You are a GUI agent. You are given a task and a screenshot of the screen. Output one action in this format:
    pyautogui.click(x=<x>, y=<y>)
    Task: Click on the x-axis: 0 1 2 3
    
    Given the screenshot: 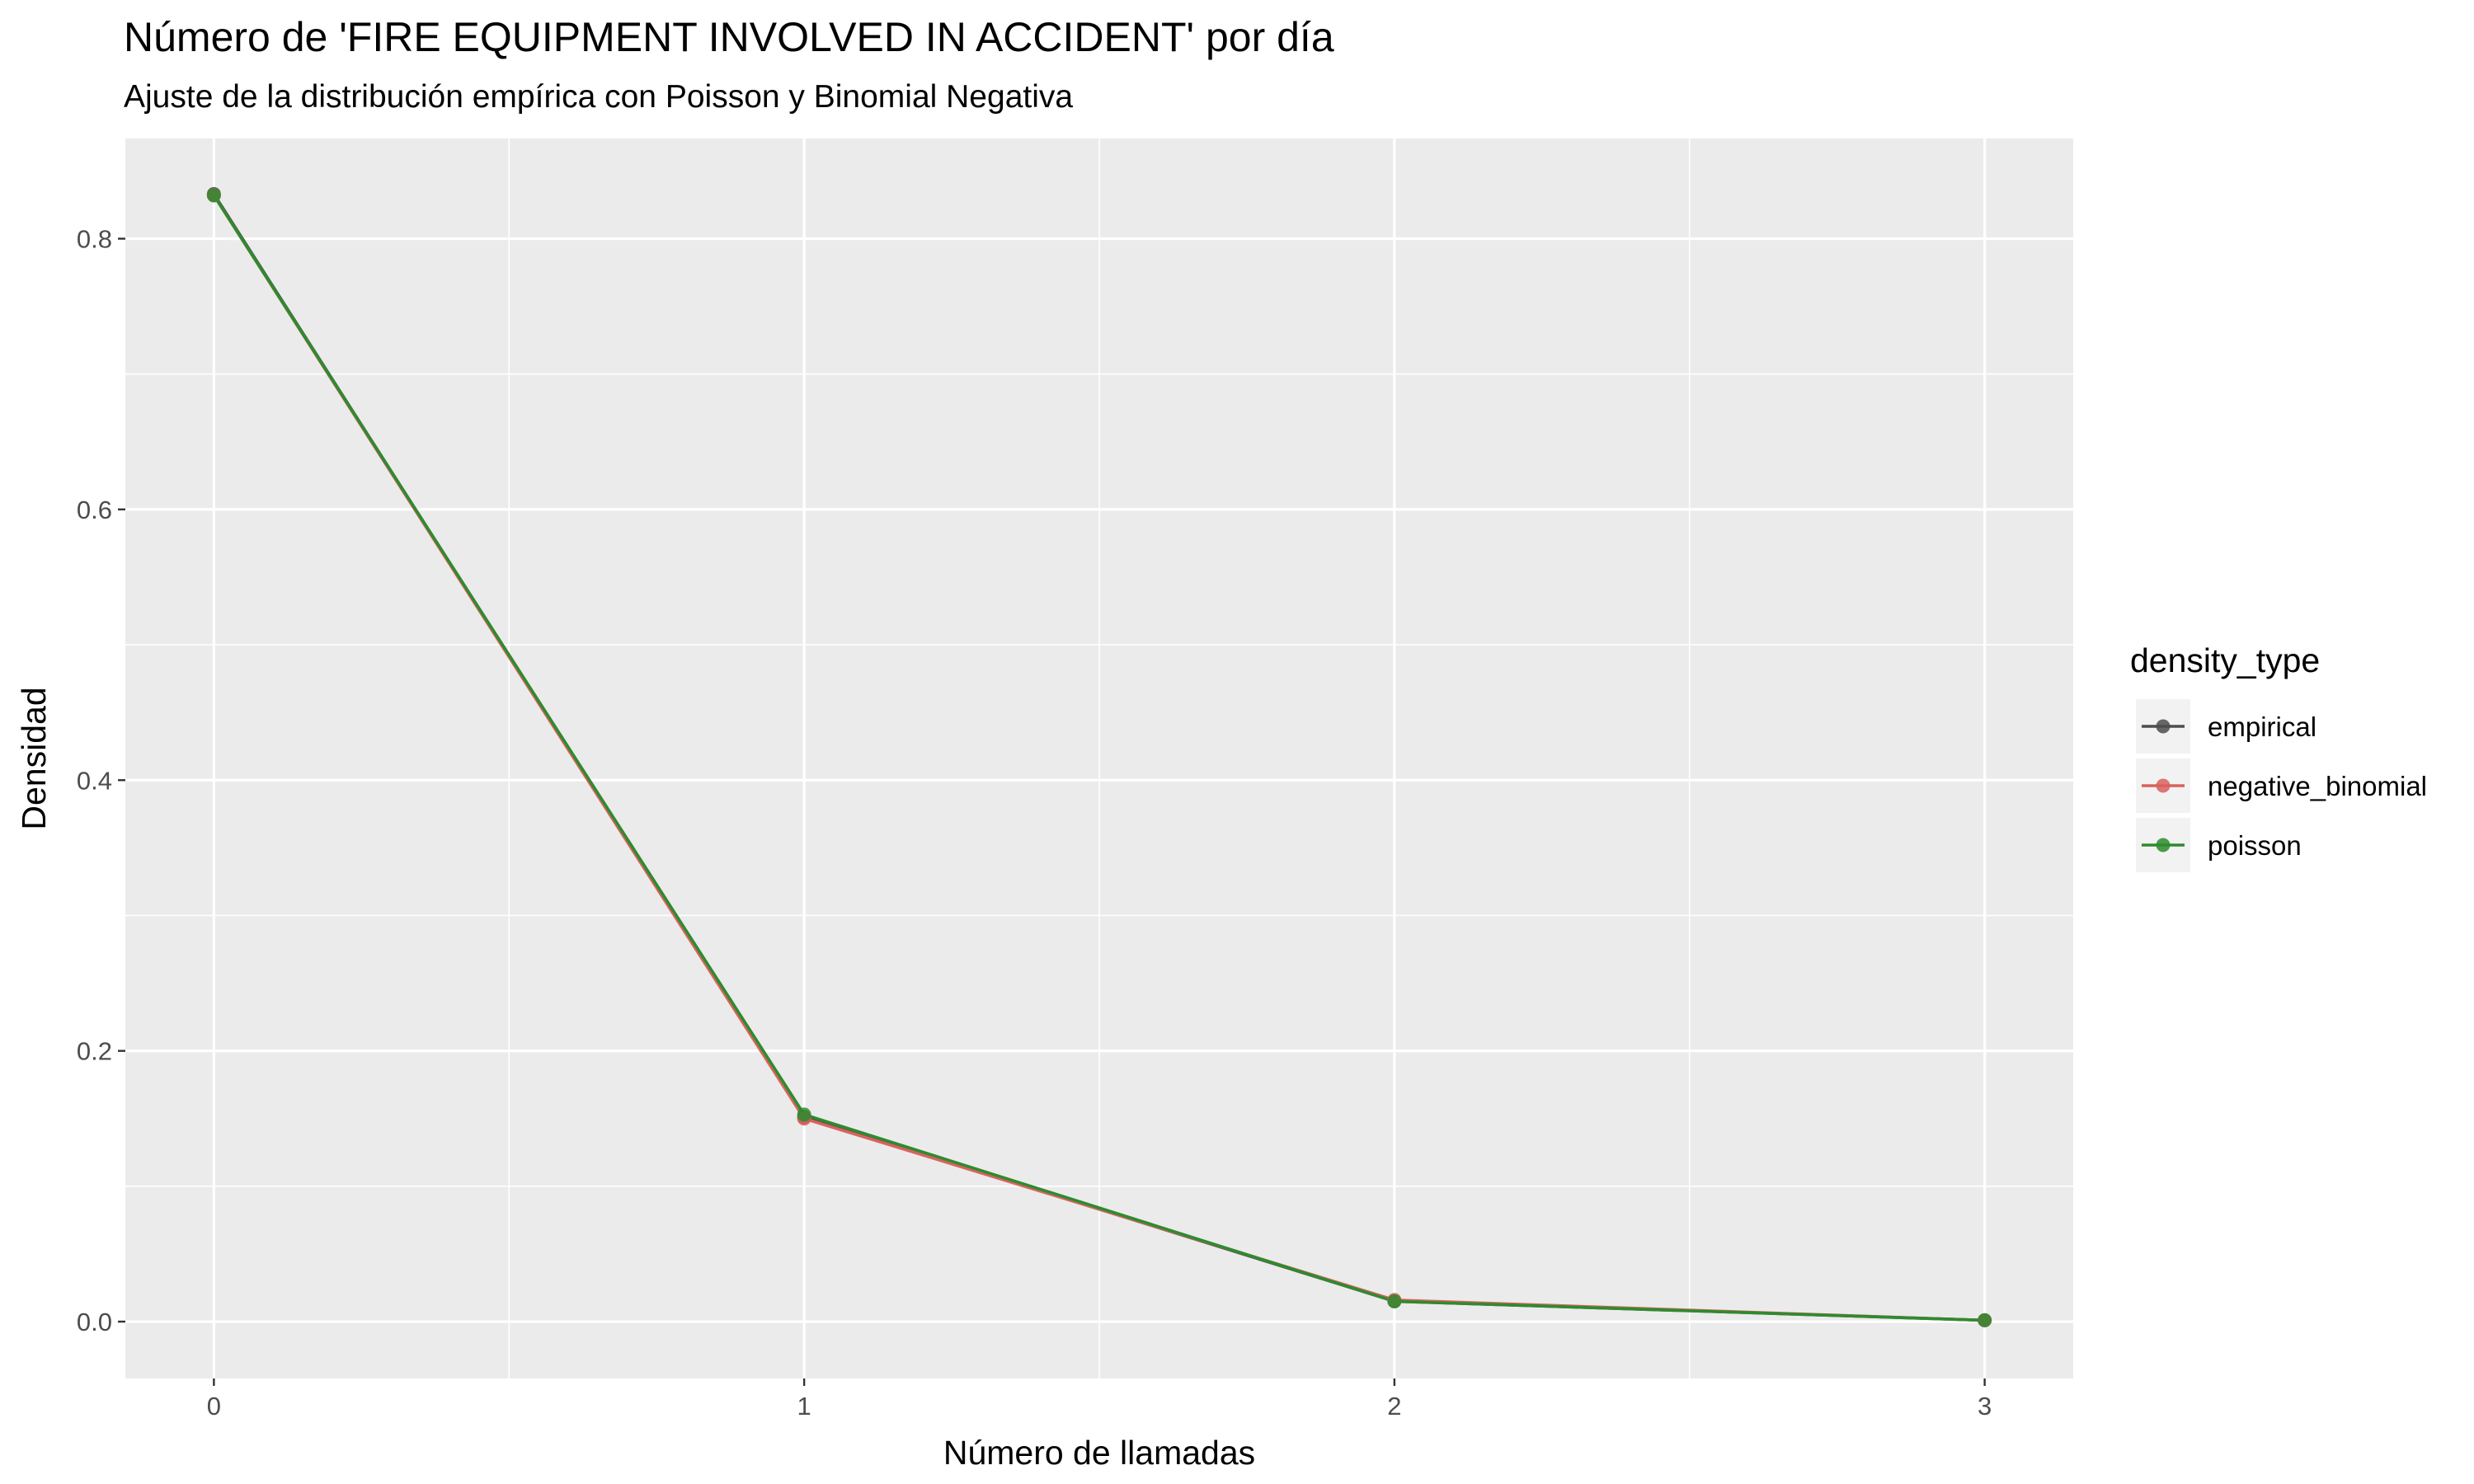 What is the action you would take?
    pyautogui.click(x=1099, y=1399)
    